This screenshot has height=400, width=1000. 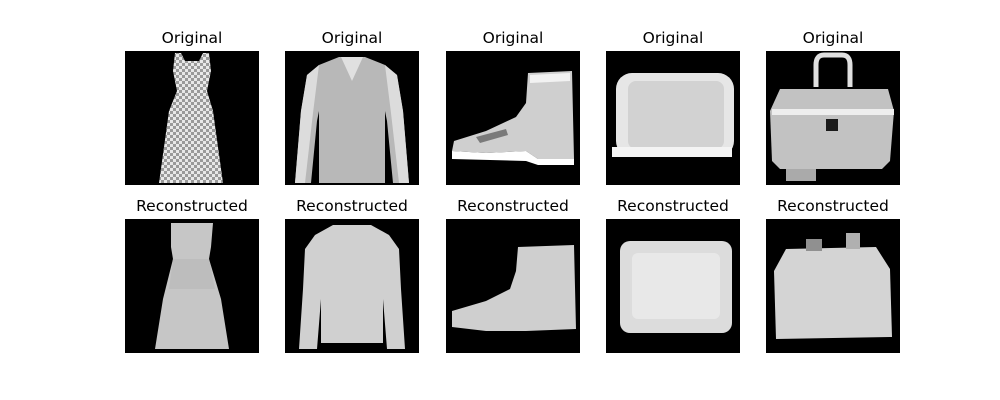 I want to click on original-bag-image, so click(x=673, y=118).